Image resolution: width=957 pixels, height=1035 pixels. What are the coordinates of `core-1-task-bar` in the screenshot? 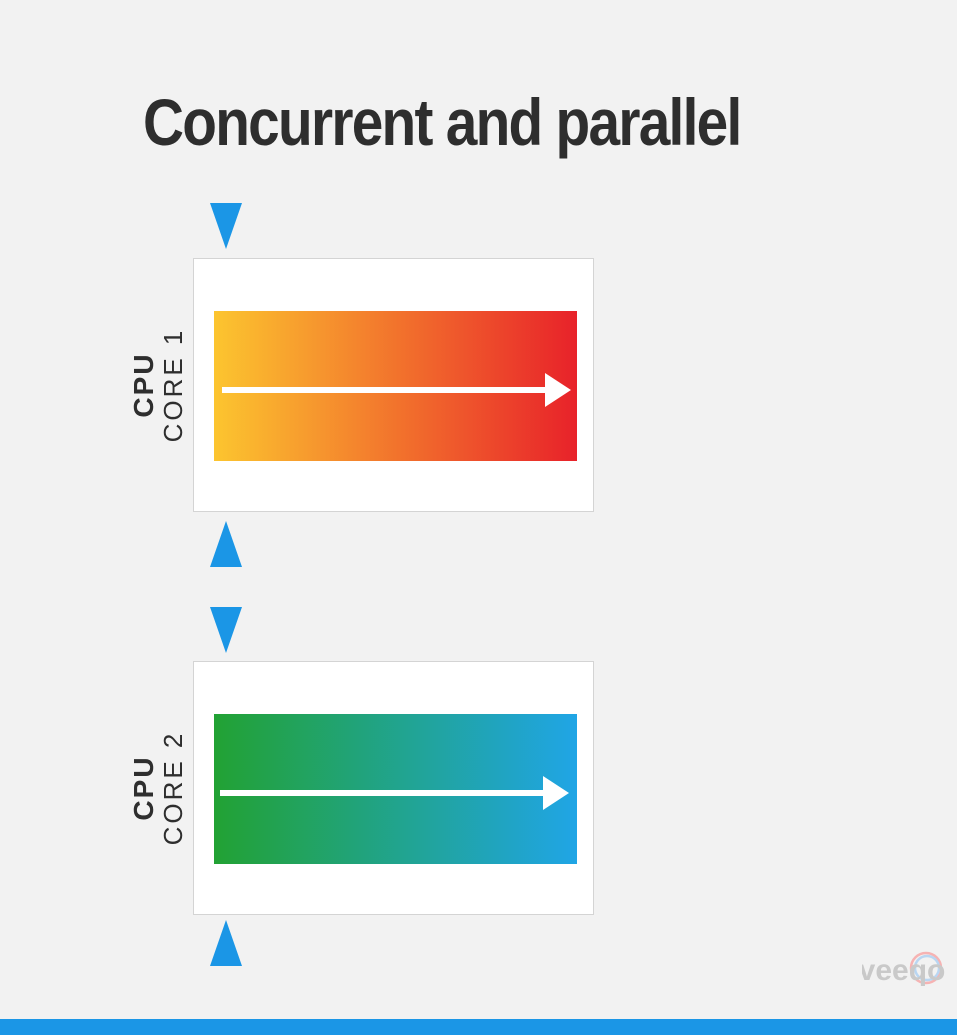 It's located at (395, 386).